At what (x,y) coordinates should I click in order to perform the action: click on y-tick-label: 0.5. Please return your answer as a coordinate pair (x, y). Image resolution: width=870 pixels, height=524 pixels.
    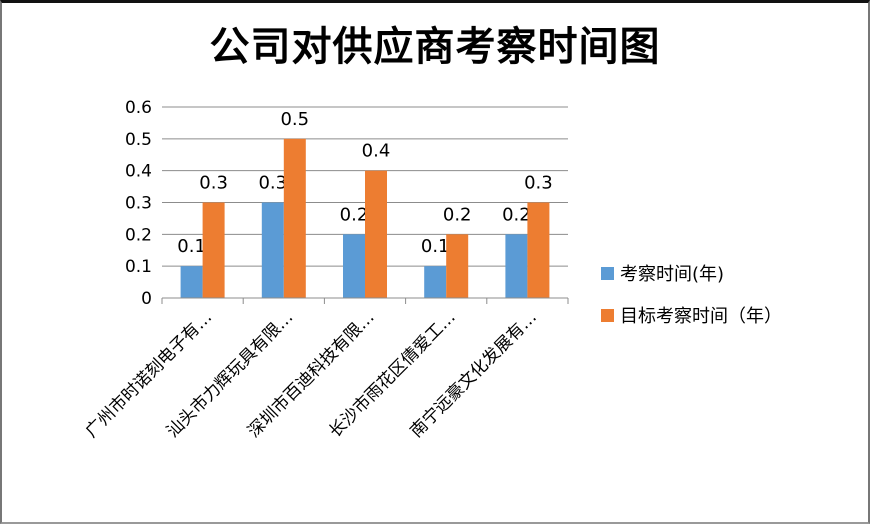
    Looking at the image, I should click on (138, 140).